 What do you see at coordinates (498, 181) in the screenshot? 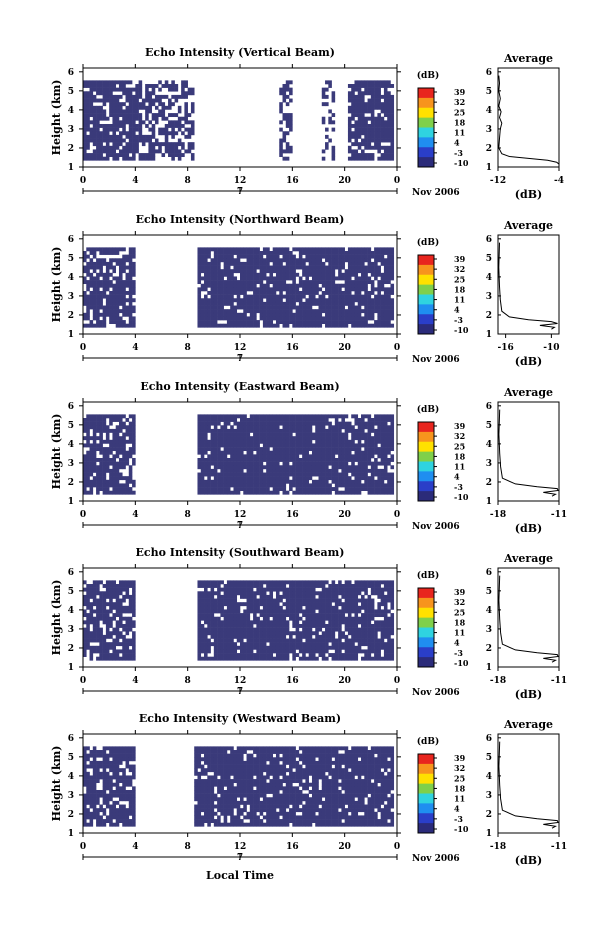
I see `profile-x-tick-label: -12` at bounding box center [498, 181].